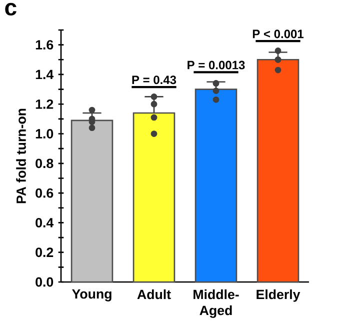  What do you see at coordinates (45, 163) in the screenshot?
I see `y-tick-label: 0.8` at bounding box center [45, 163].